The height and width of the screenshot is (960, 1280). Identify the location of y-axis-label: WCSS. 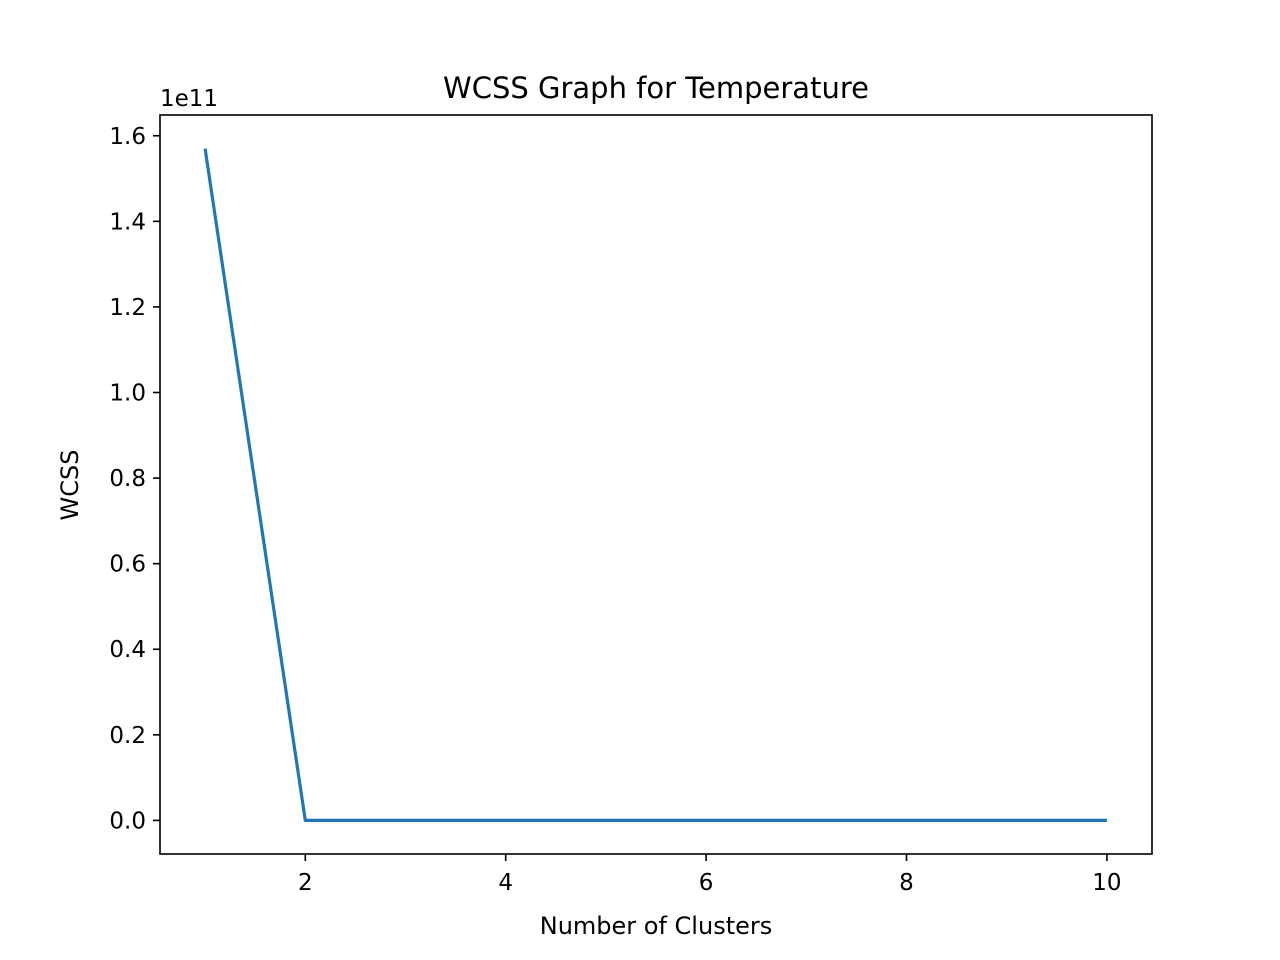
(70, 485).